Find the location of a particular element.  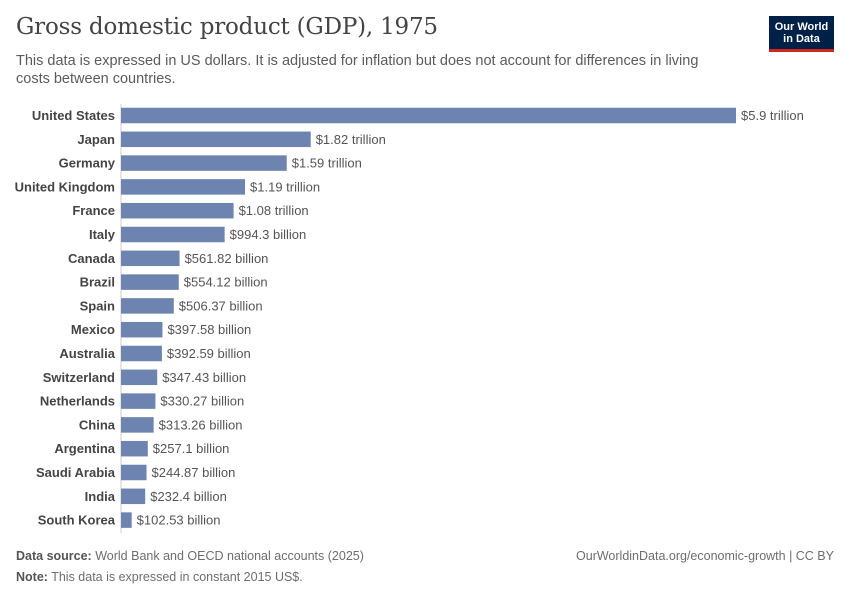

category-label: Germany is located at coordinates (87, 163).